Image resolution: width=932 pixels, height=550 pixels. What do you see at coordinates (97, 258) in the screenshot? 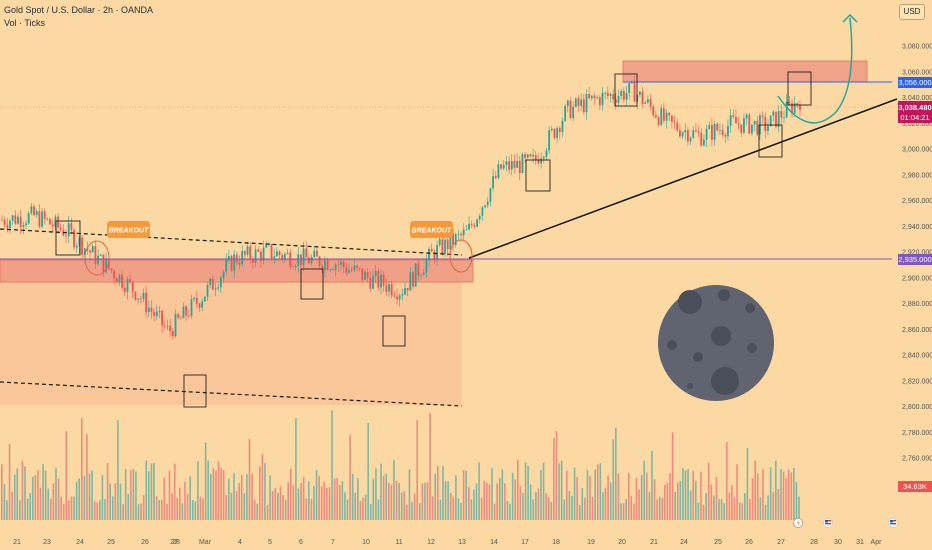
I see `breakout-circle` at bounding box center [97, 258].